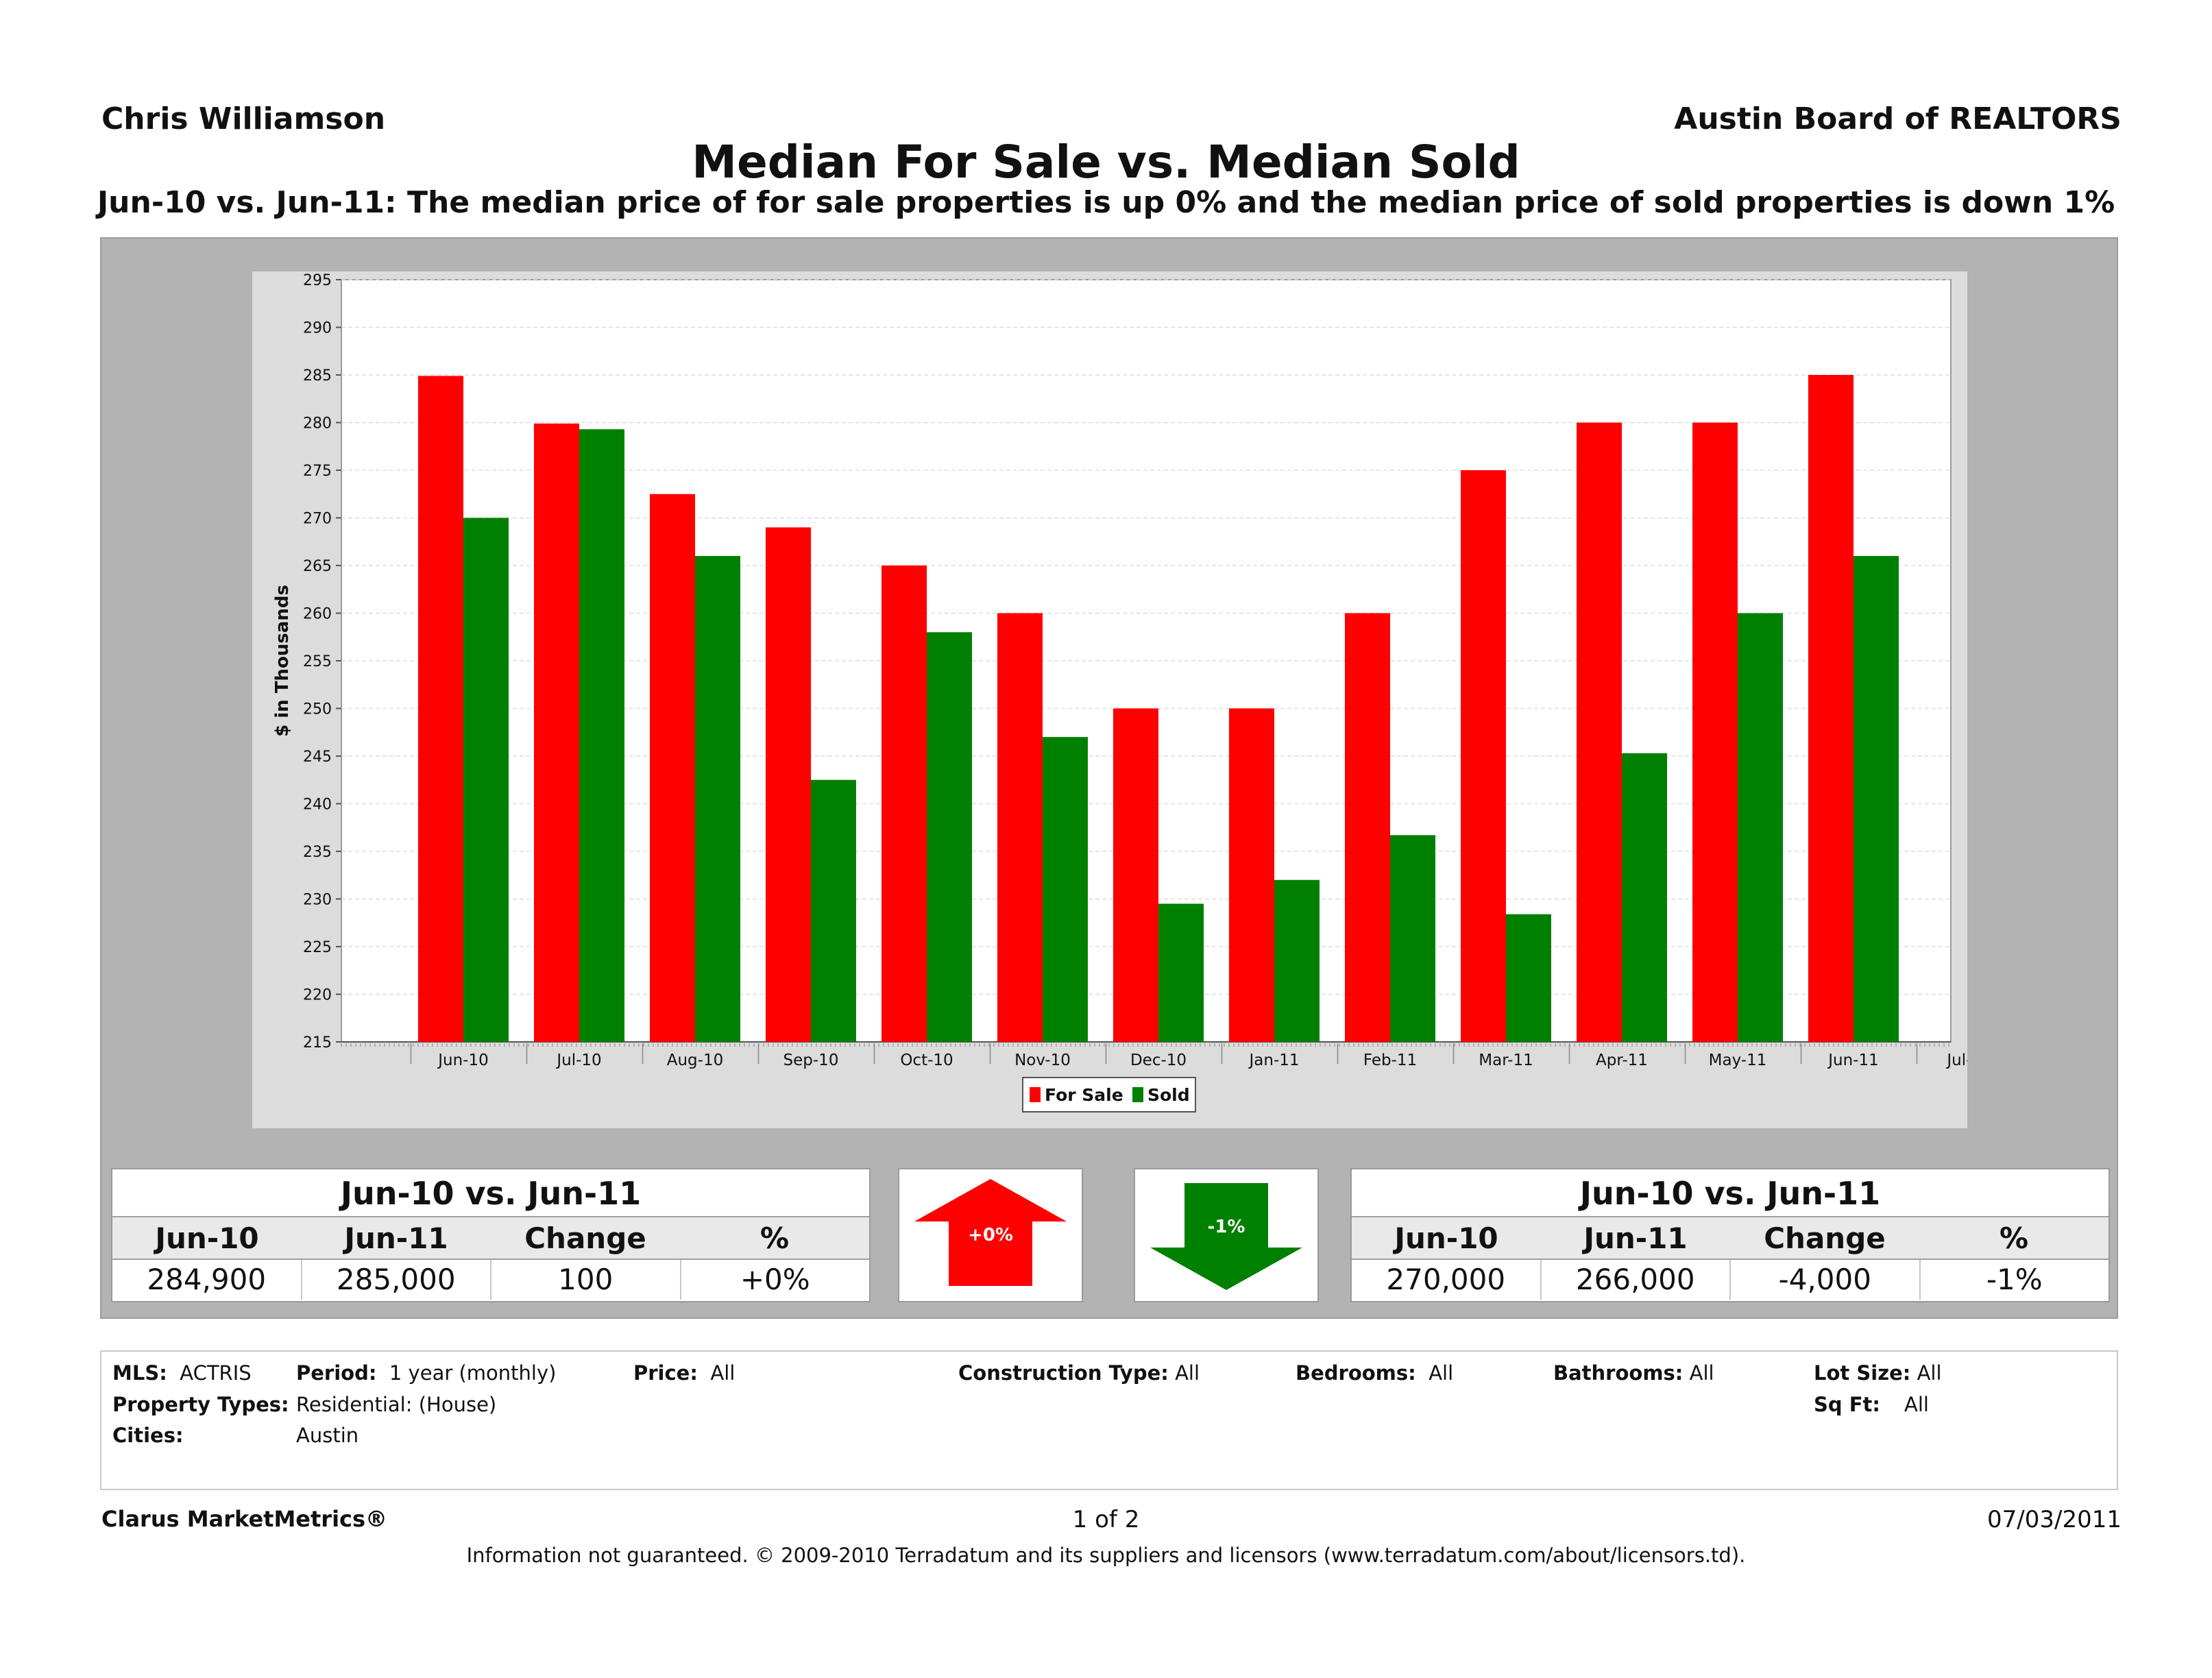  I want to click on construction-label: Construction Type:, so click(1063, 1373).